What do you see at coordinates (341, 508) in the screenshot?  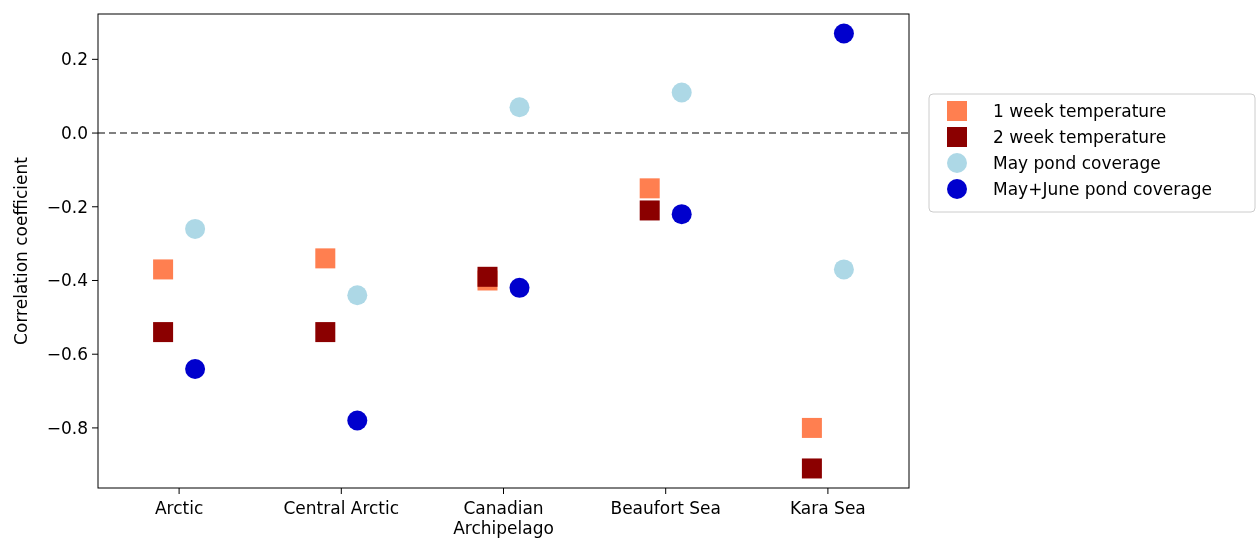 I see `x-tick-label: Central Arctic` at bounding box center [341, 508].